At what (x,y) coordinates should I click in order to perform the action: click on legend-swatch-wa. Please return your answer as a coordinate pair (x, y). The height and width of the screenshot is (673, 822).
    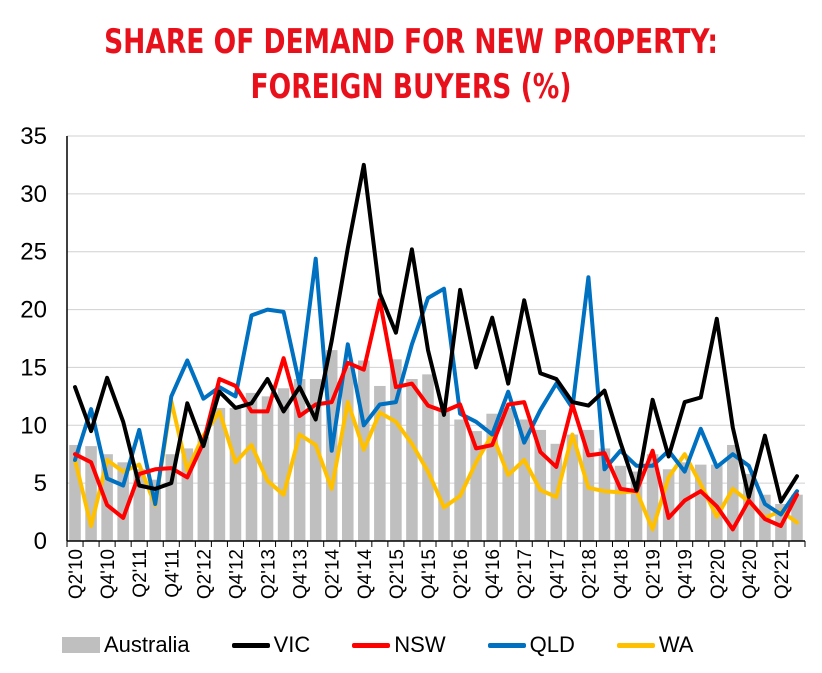
    Looking at the image, I should click on (635, 645).